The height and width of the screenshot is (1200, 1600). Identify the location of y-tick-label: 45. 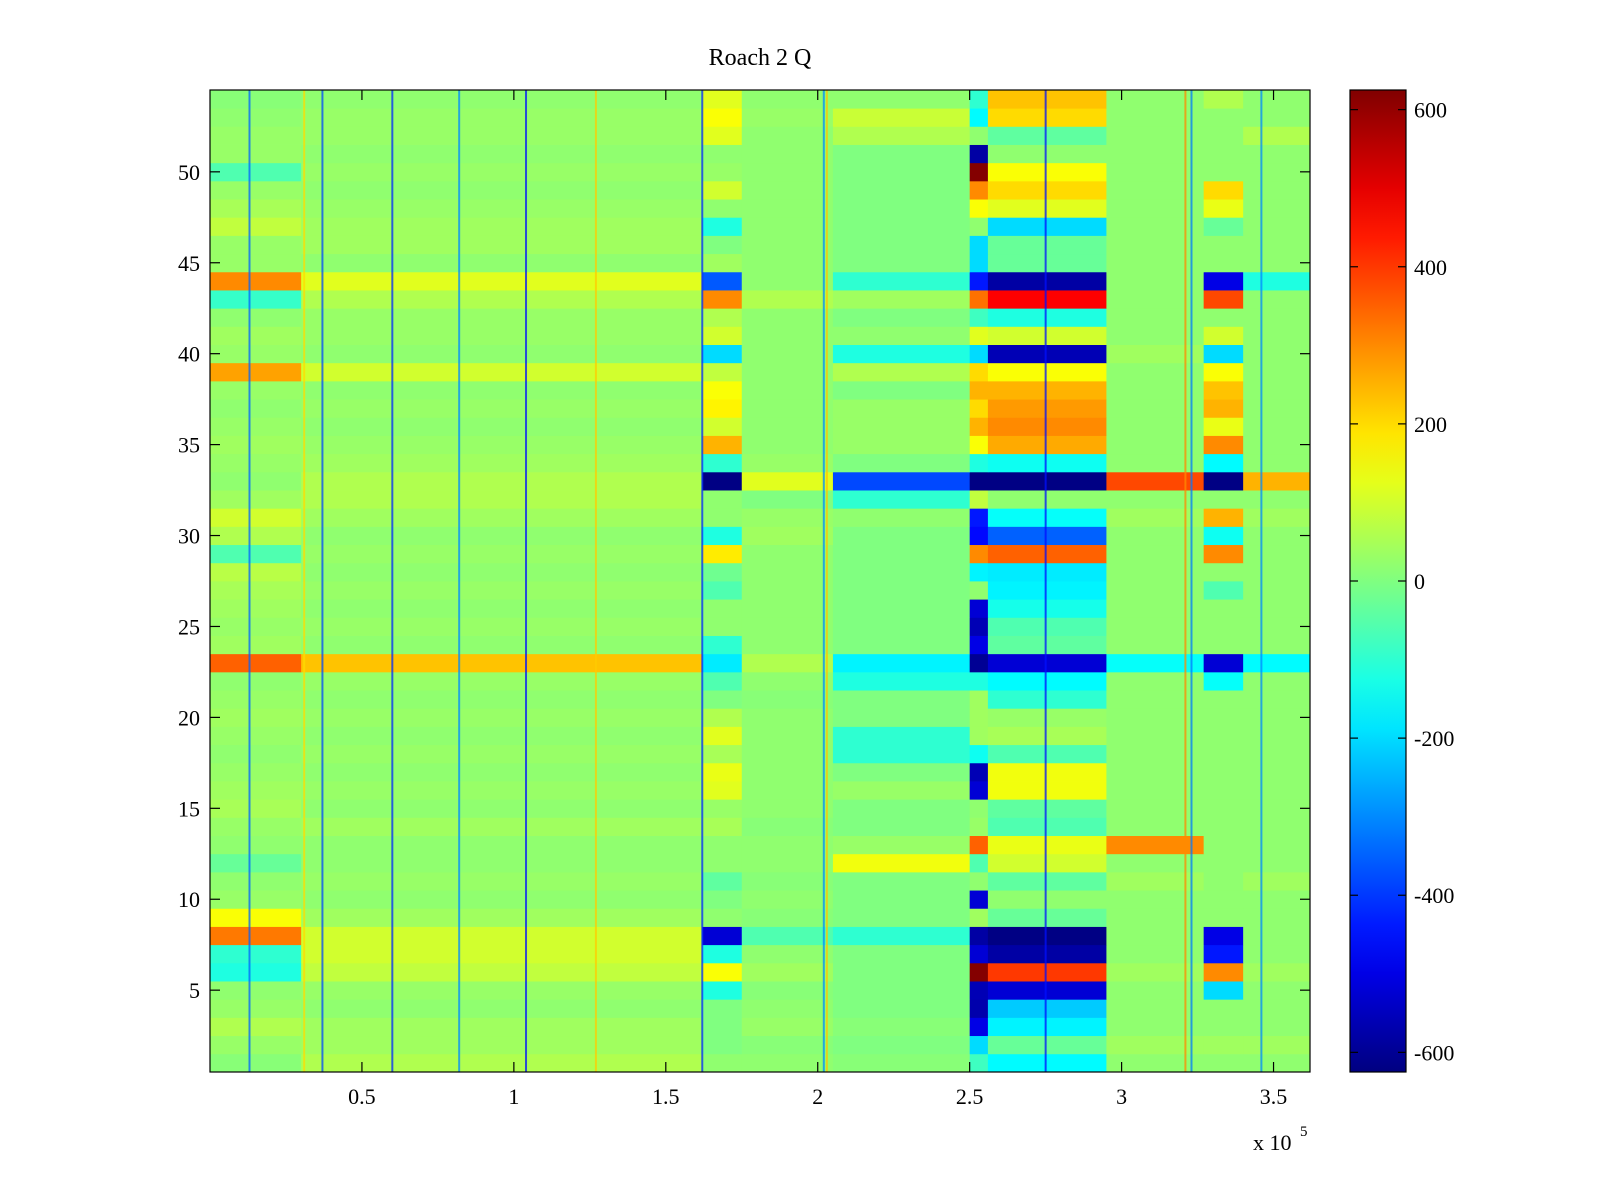
(189, 263).